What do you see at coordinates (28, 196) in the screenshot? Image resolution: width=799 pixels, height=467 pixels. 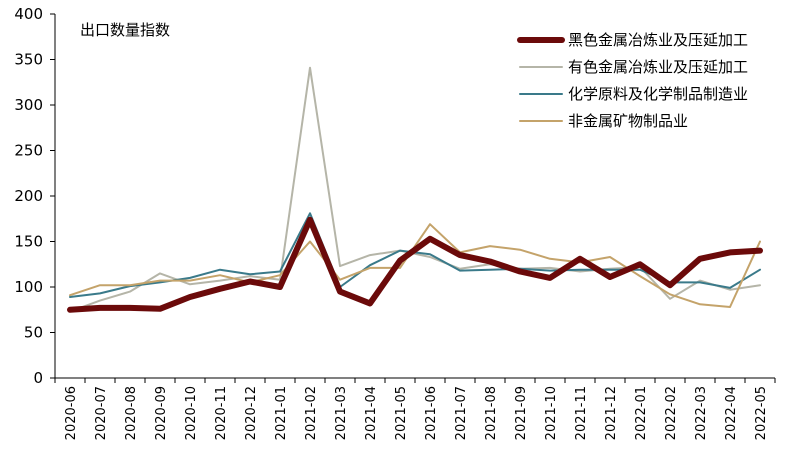 I see `y-tick-label: 200` at bounding box center [28, 196].